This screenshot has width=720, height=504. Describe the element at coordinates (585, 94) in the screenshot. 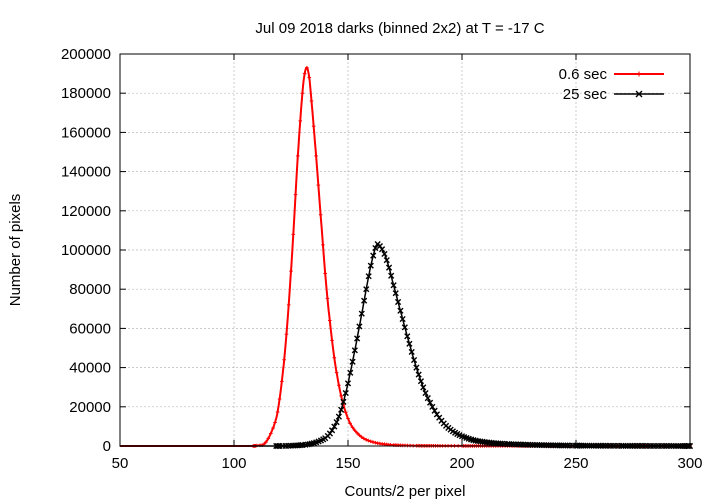

I see `legend-label: 25 sec` at that location.